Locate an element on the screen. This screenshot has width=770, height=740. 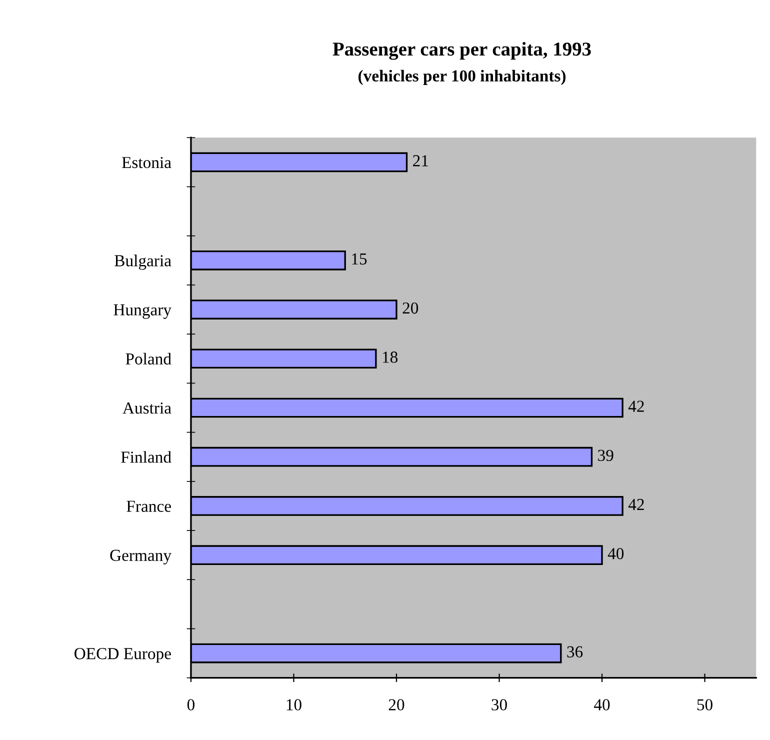
data-label: 20 is located at coordinates (410, 308).